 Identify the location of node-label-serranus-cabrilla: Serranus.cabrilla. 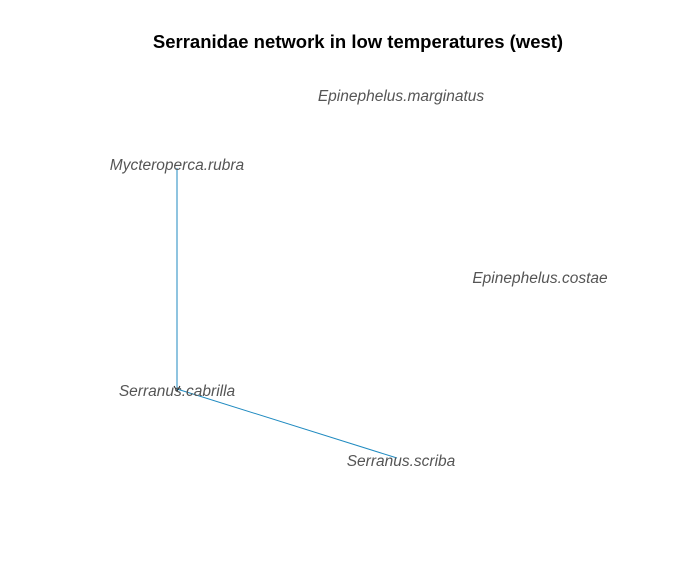
(177, 391).